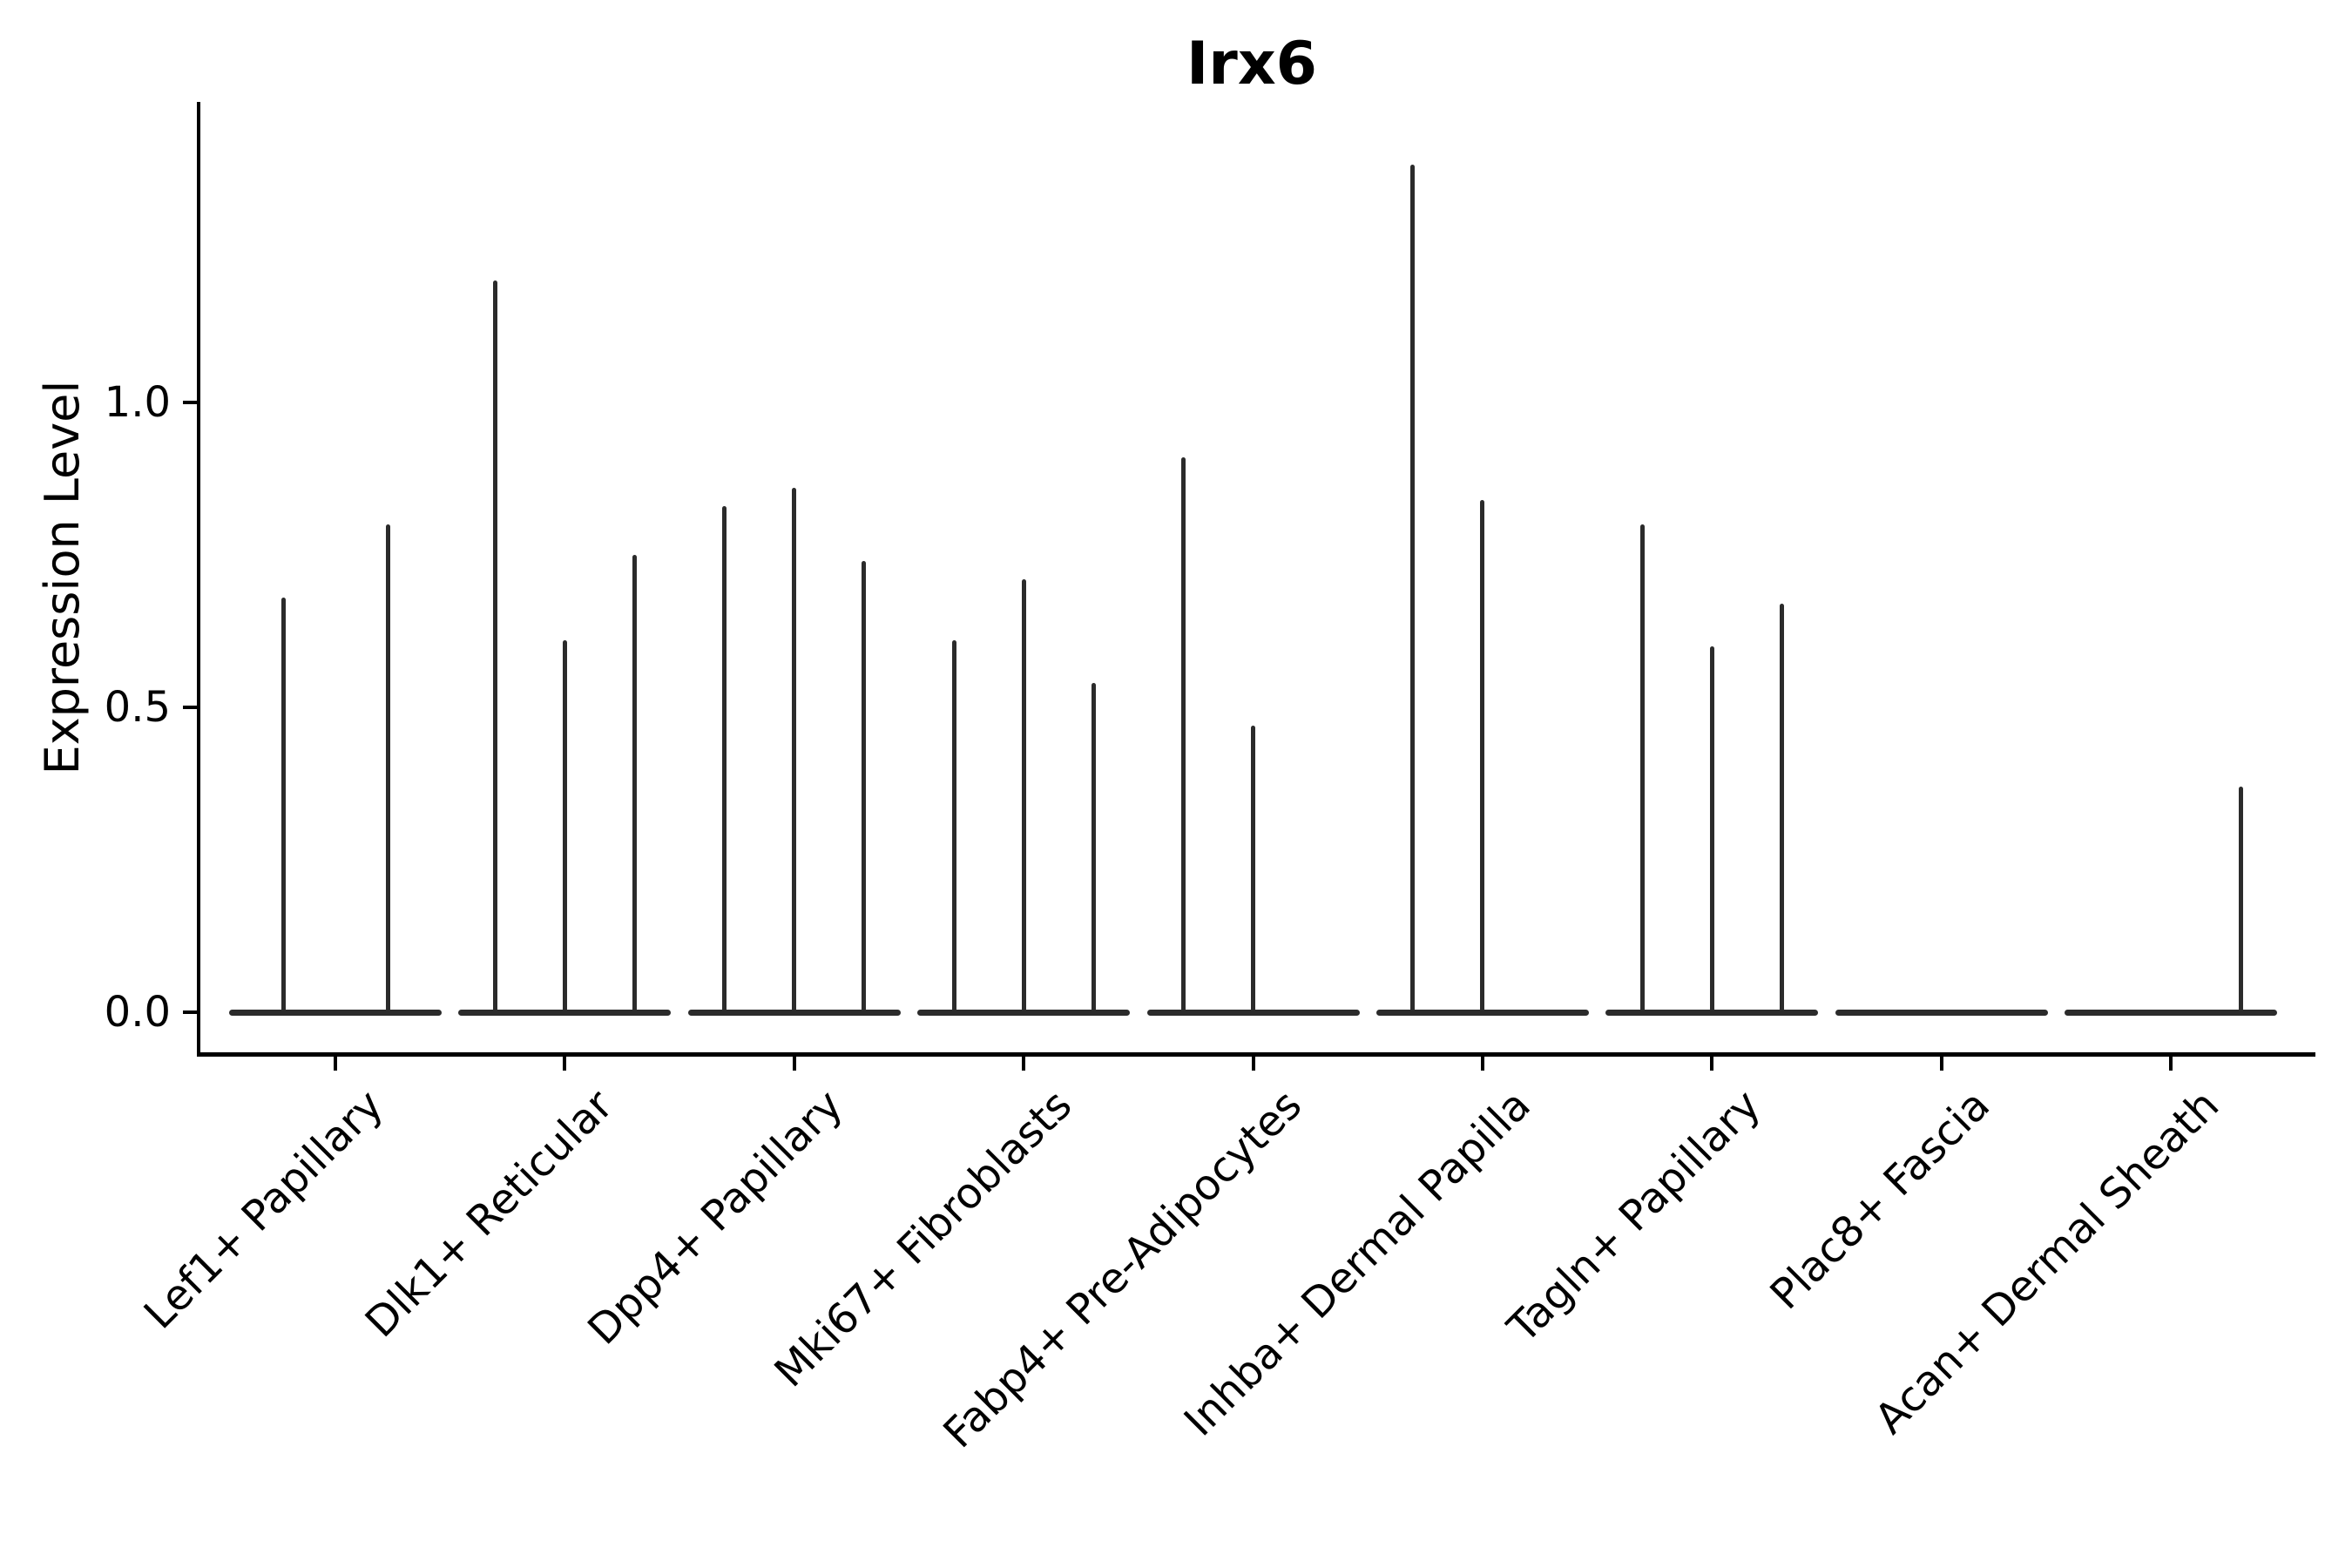  Describe the element at coordinates (715, 1217) in the screenshot. I see `x-tick-label: Dpp4+ Papillary` at that location.